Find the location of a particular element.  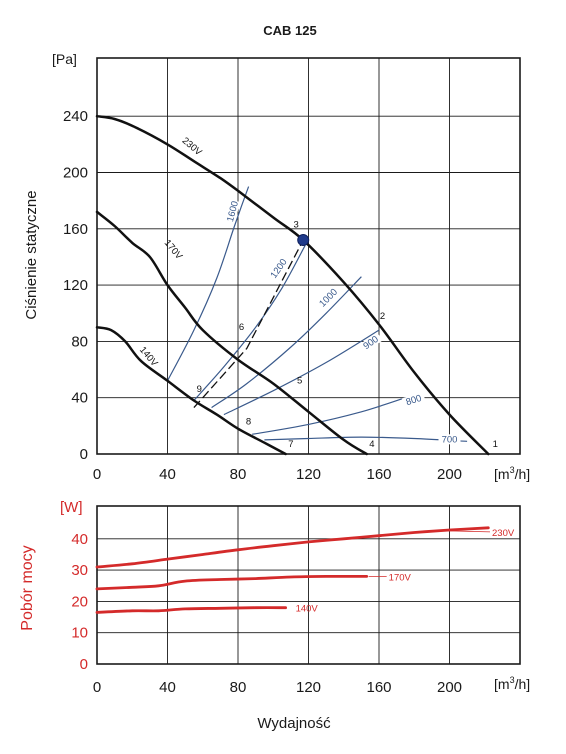

power-x-unit: [m3/h] is located at coordinates (512, 683).